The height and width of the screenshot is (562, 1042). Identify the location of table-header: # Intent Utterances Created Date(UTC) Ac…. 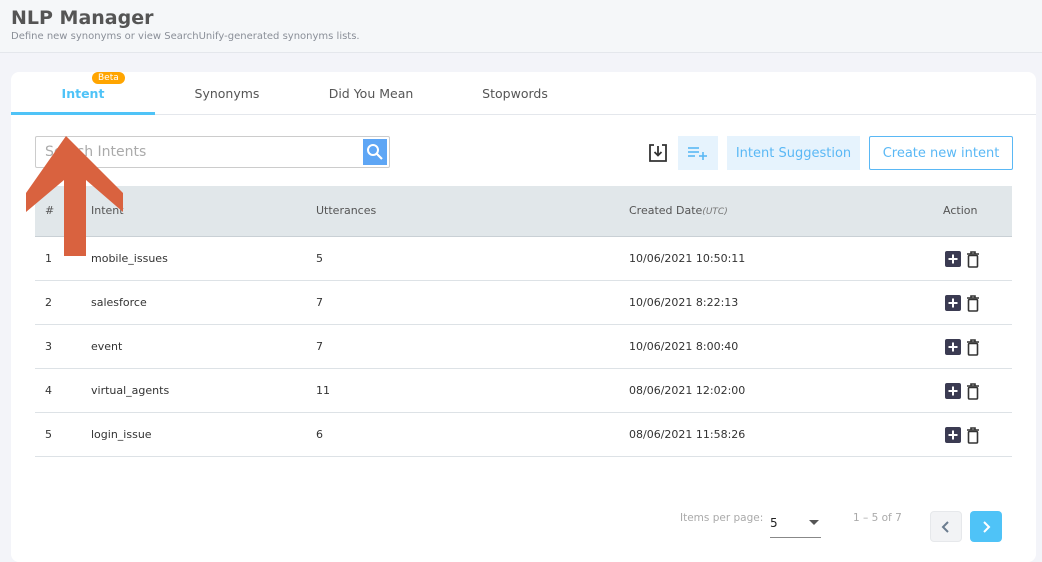
(523, 211).